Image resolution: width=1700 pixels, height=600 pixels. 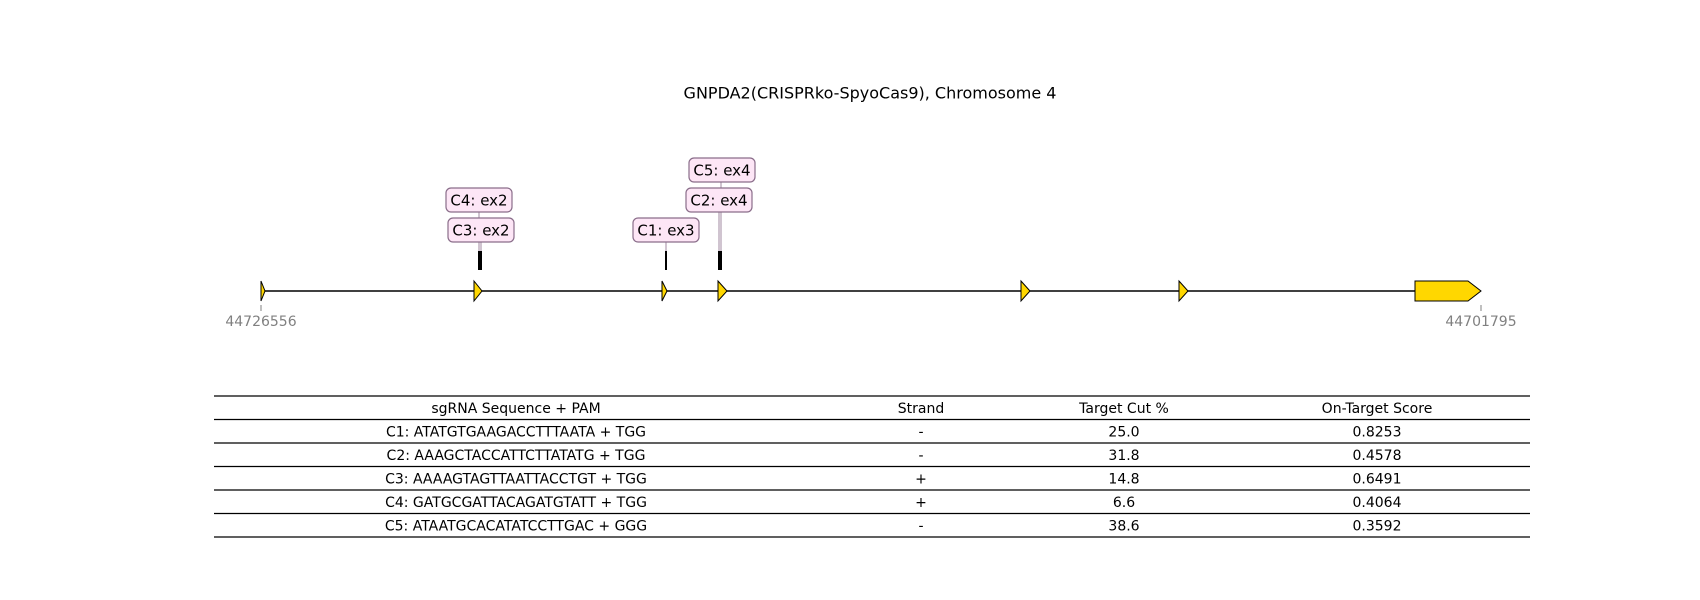 What do you see at coordinates (516, 503) in the screenshot?
I see `cell: C4: GATGCGATTACAGATGTATT + TGG` at bounding box center [516, 503].